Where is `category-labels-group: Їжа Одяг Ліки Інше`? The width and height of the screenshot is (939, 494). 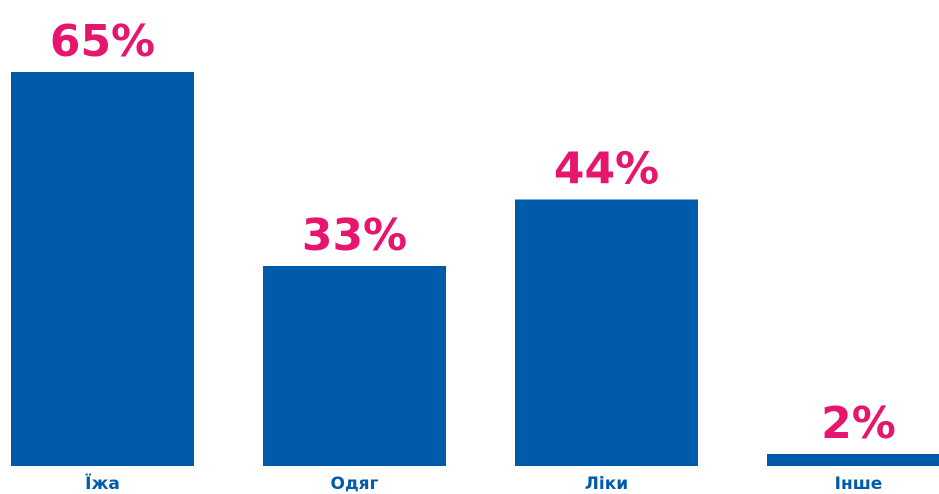
category-labels-group: Їжа Одяг Ліки Інше is located at coordinates (483, 483).